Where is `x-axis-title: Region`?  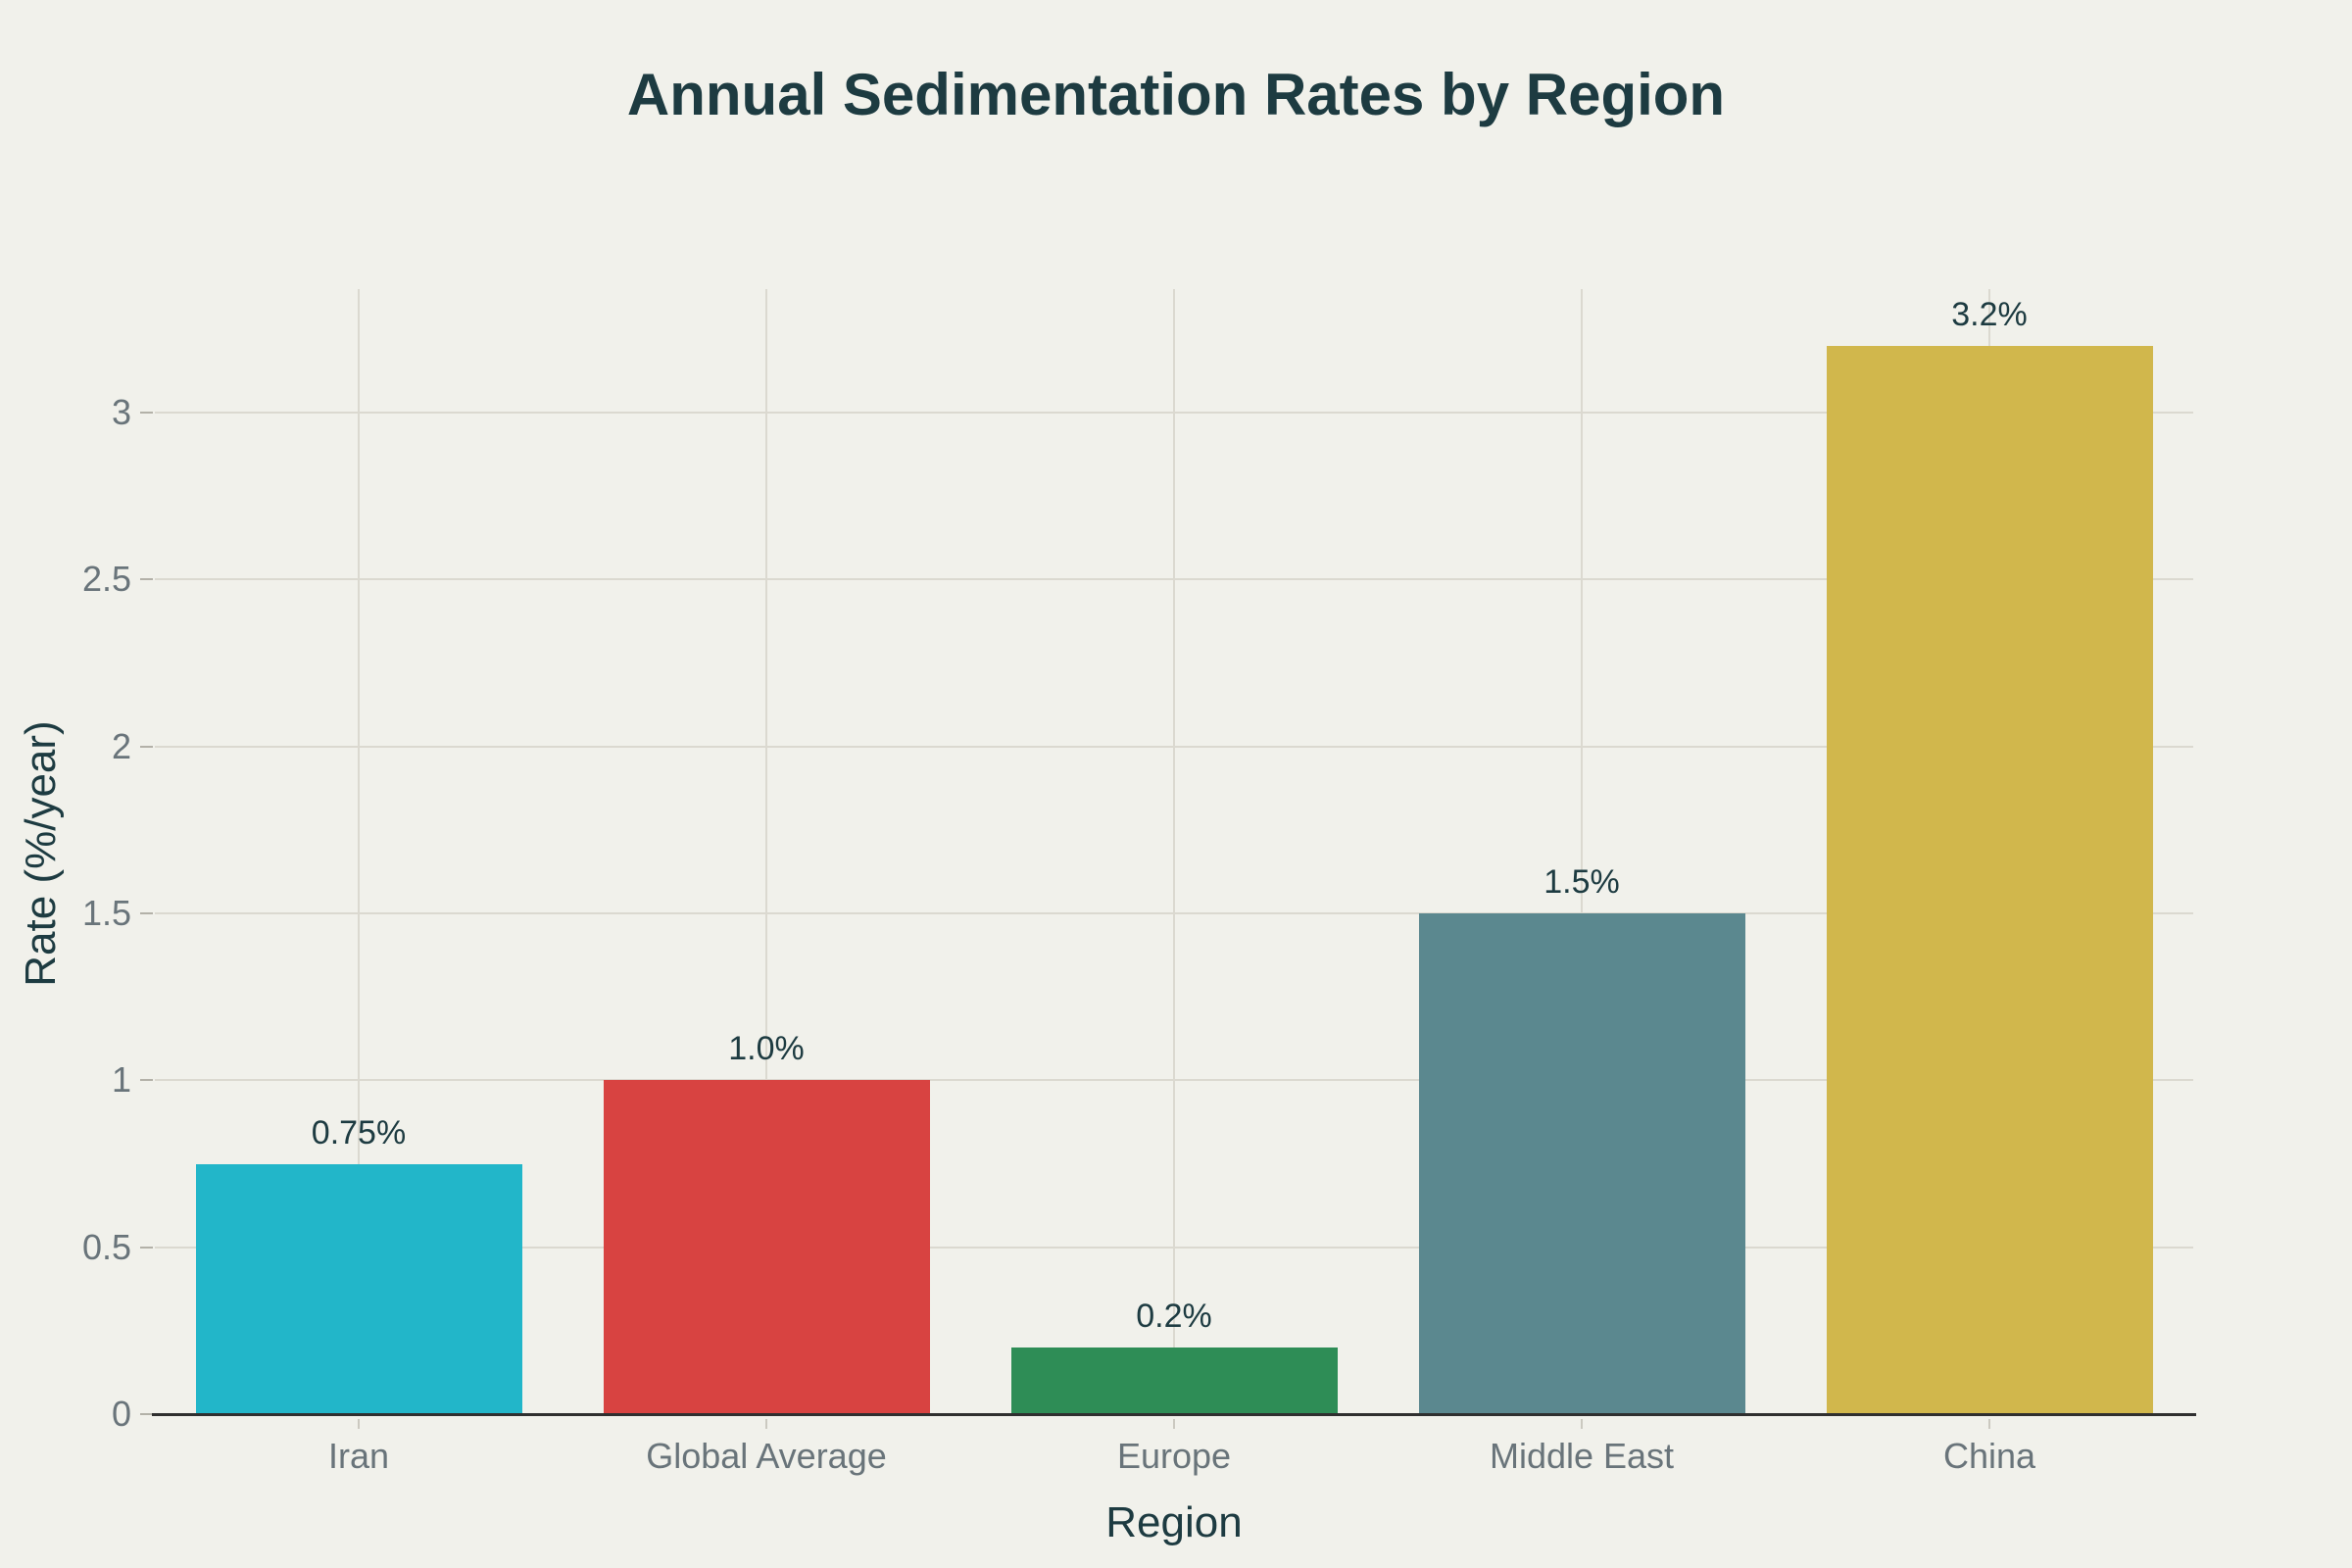
x-axis-title: Region is located at coordinates (1174, 1522).